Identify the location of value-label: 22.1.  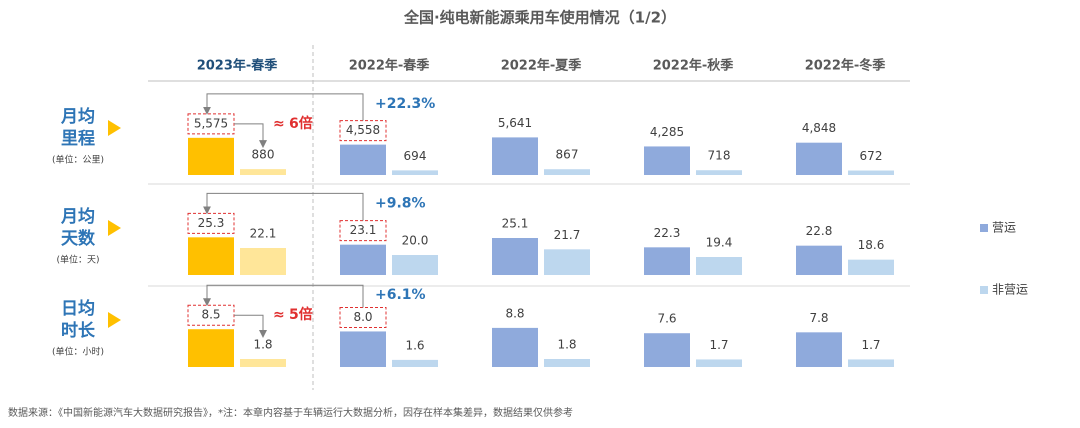
(263, 234).